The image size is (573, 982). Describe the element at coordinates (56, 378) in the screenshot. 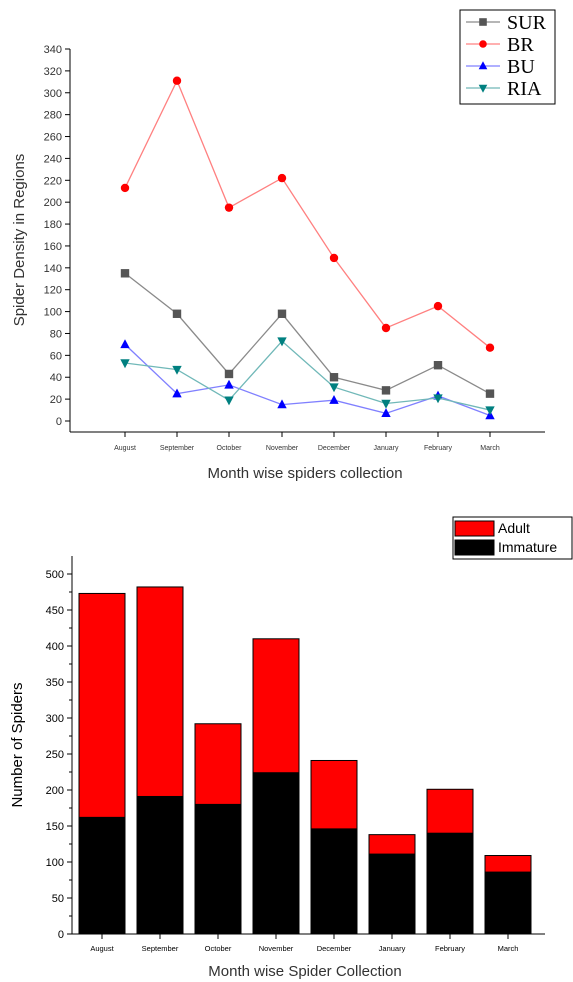

I see `line-chart-y-tick-label: 40` at that location.